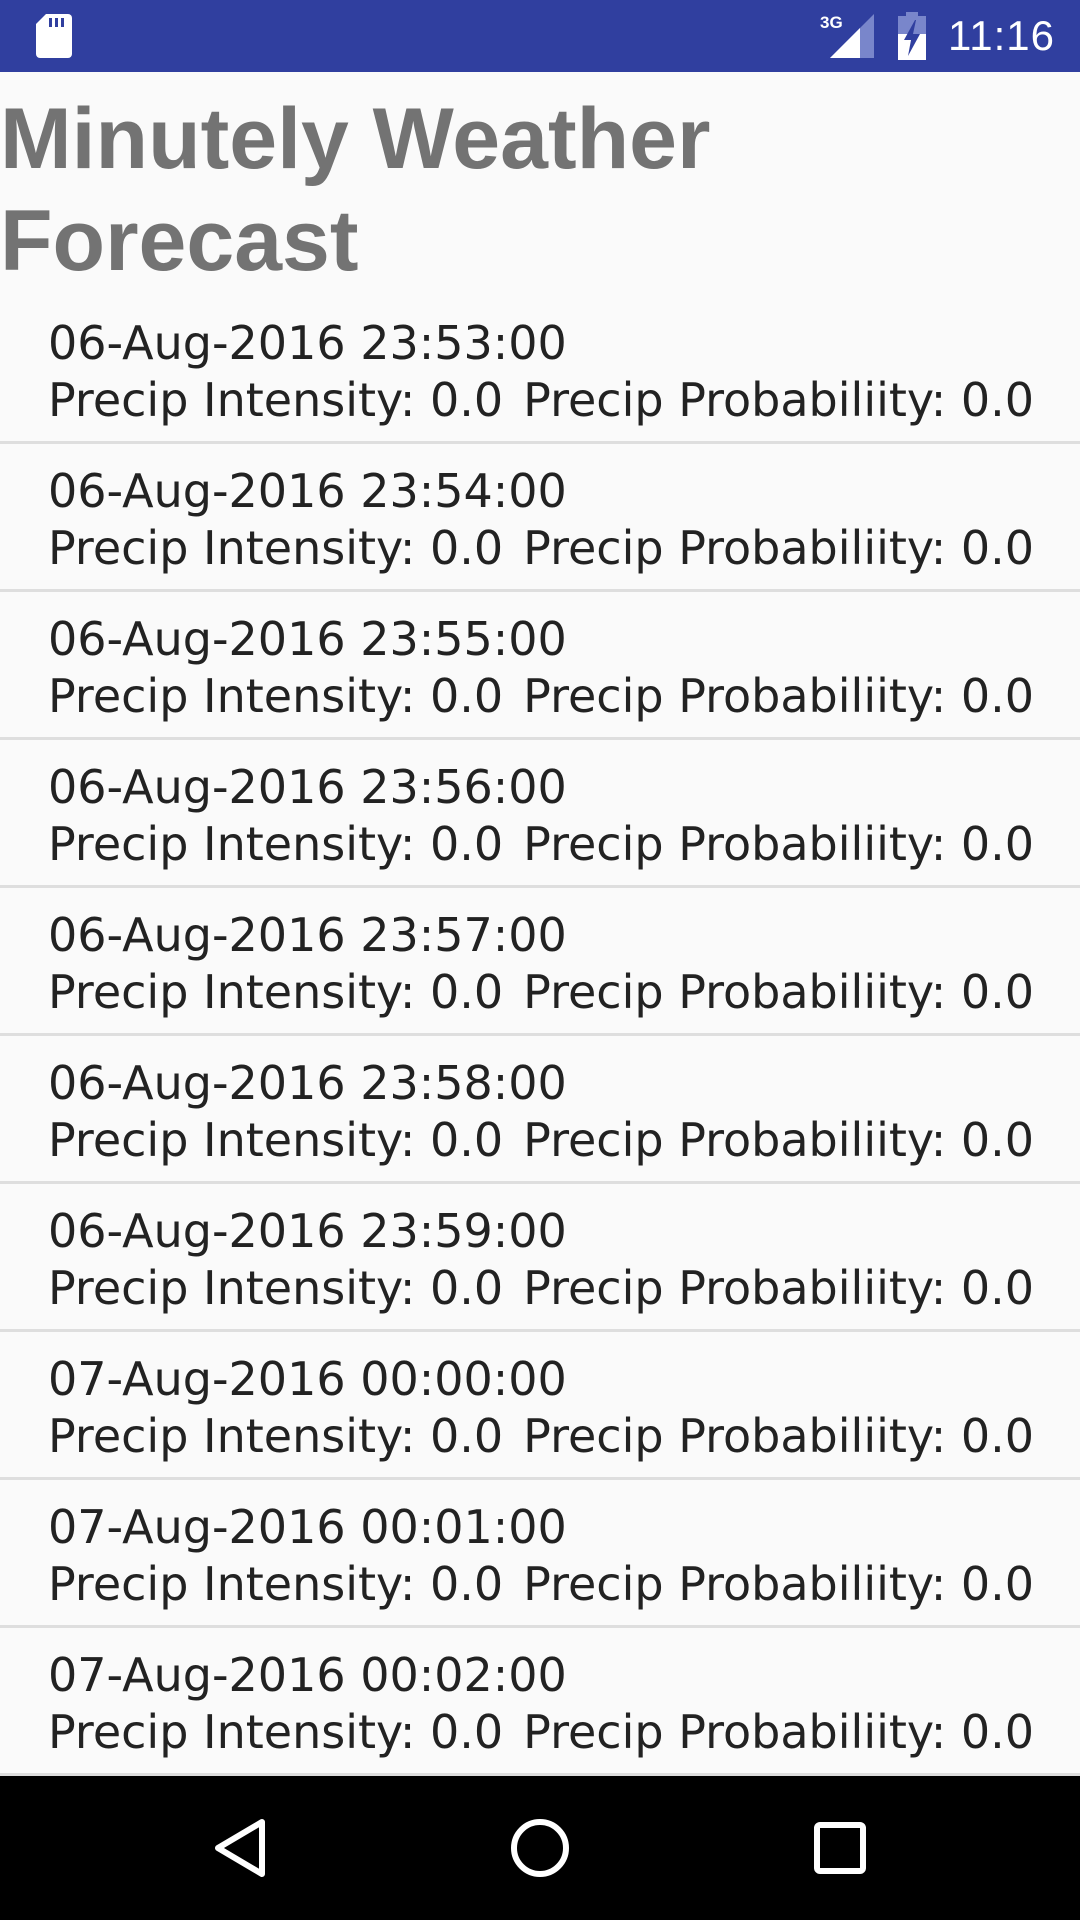 This screenshot has width=1080, height=1920. I want to click on list-item: 06-Aug-2016 23:59:00 Precip Intensity, so click(540, 1258).